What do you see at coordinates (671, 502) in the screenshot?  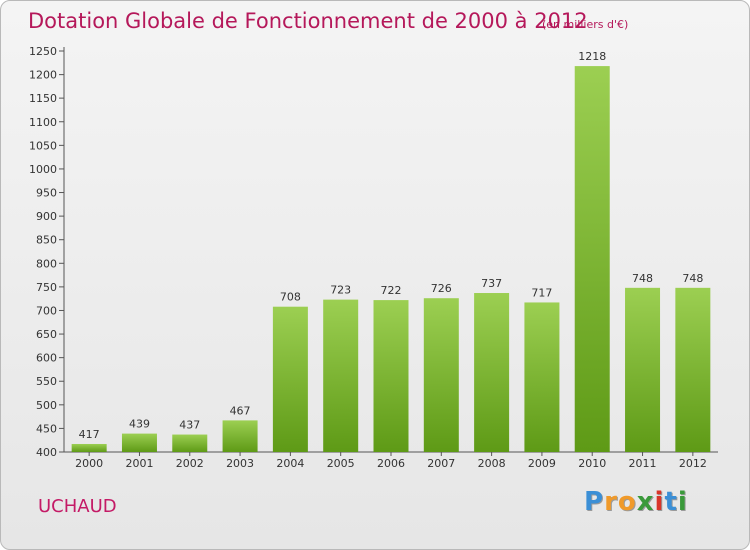 I see `logo-letter: t` at bounding box center [671, 502].